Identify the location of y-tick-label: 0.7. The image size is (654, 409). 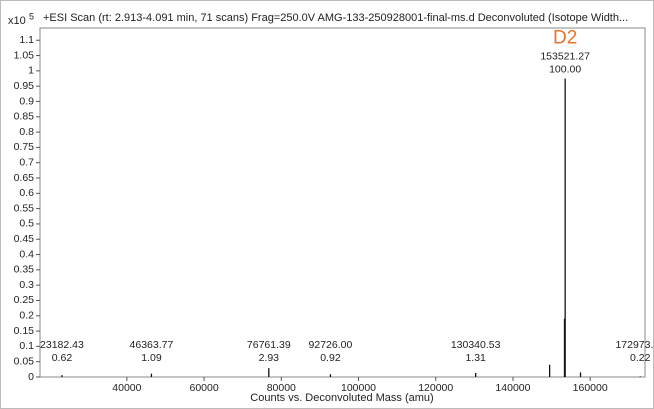
(26, 162).